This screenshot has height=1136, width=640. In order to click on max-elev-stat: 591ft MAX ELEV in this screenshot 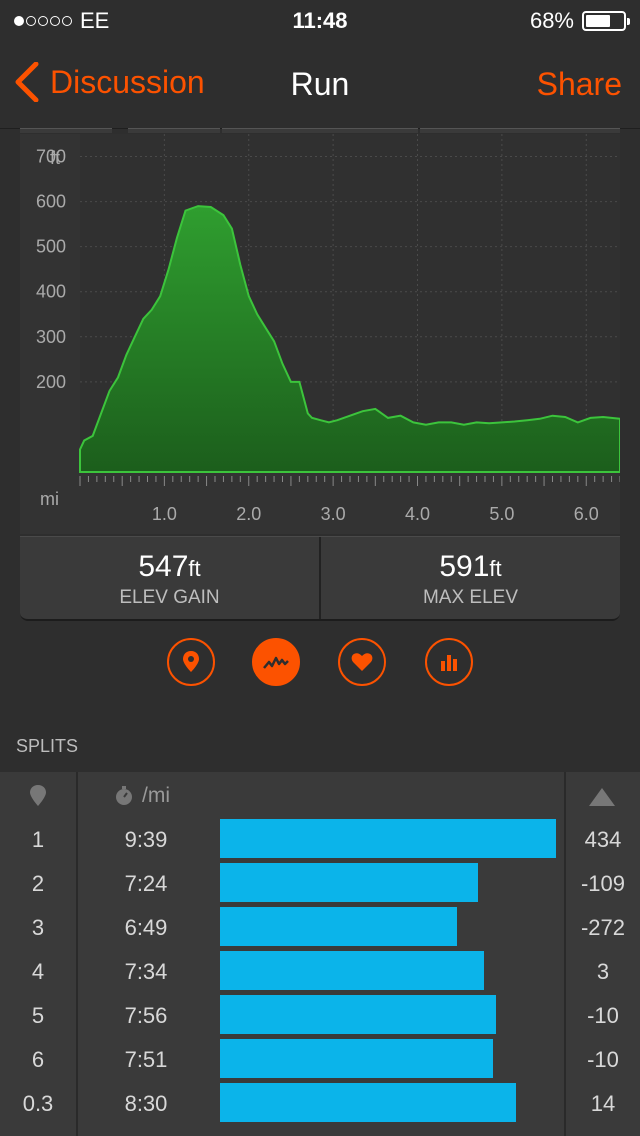, I will do `click(469, 578)`.